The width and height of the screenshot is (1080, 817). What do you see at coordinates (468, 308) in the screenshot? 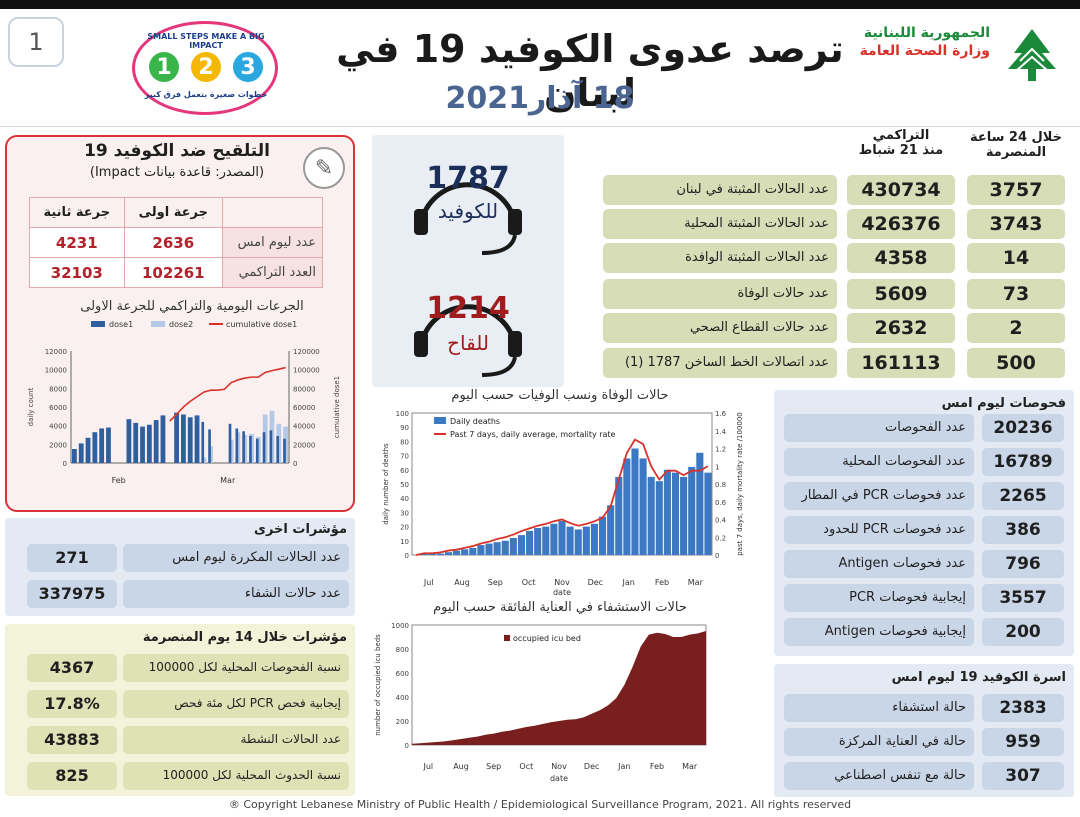
I see `hotline-vaccine-number: 1214` at bounding box center [468, 308].